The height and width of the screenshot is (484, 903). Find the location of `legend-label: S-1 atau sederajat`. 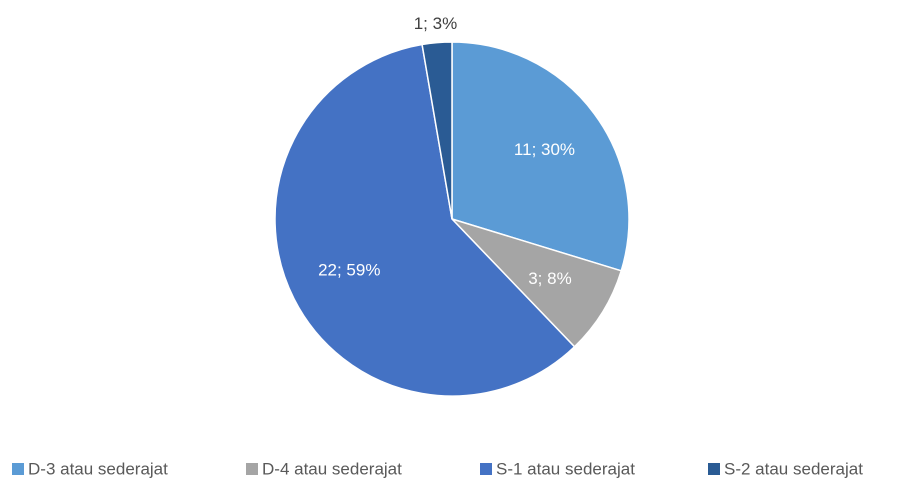

legend-label: S-1 atau sederajat is located at coordinates (565, 468).